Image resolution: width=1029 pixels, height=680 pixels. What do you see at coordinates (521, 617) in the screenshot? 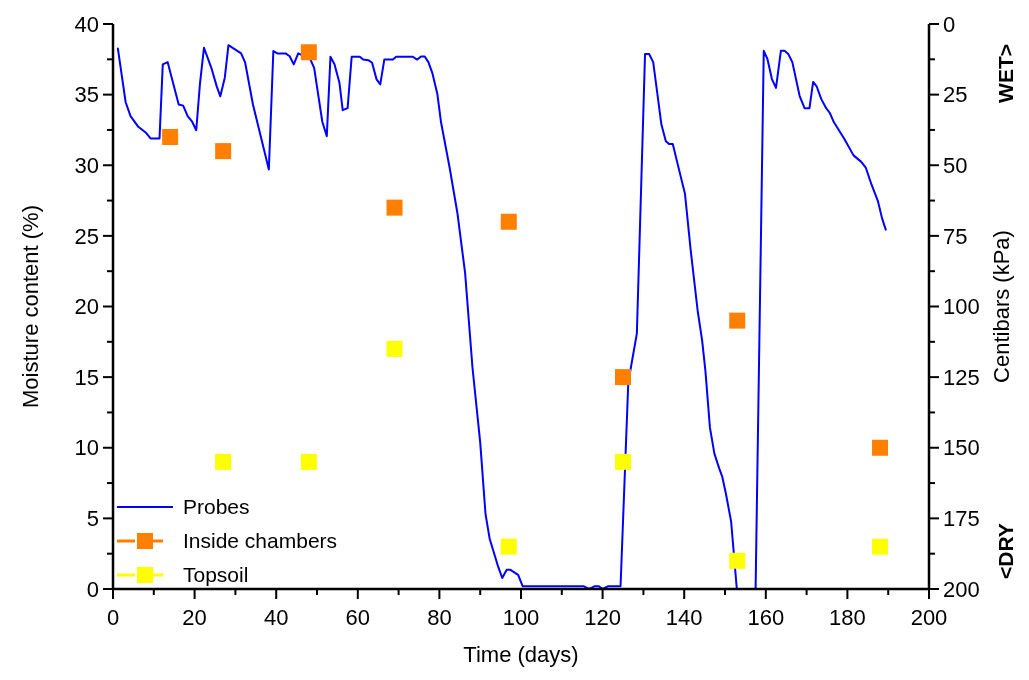
I see `x-tick-label: 100` at bounding box center [521, 617].